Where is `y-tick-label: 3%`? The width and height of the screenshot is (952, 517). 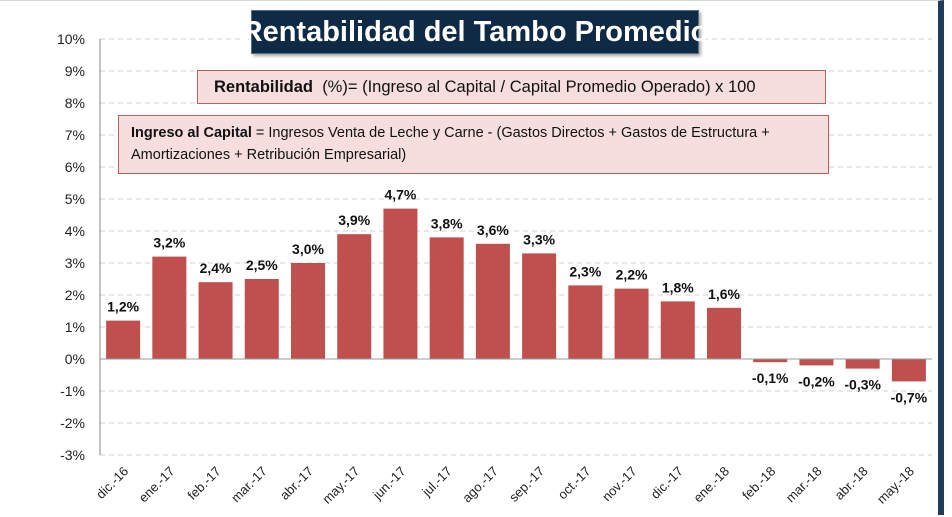 y-tick-label: 3% is located at coordinates (75, 263).